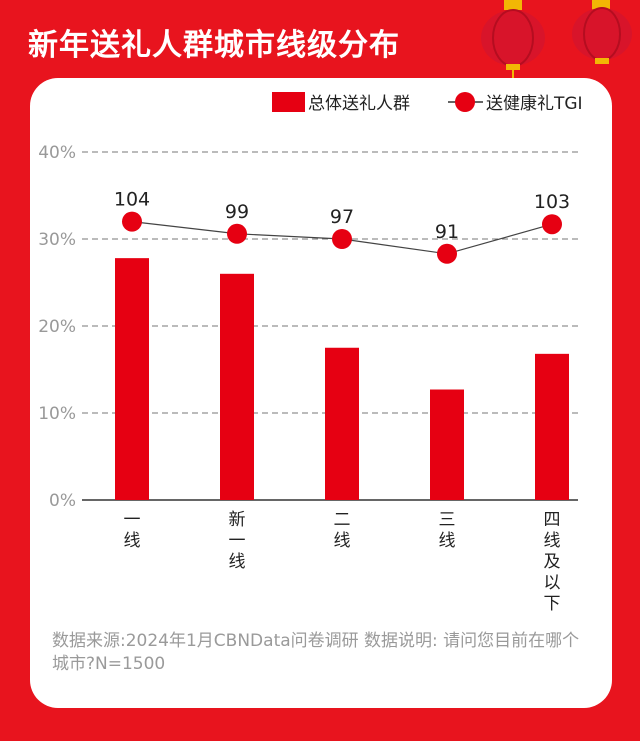  Describe the element at coordinates (57, 153) in the screenshot. I see `y-tick-label: 40%` at that location.